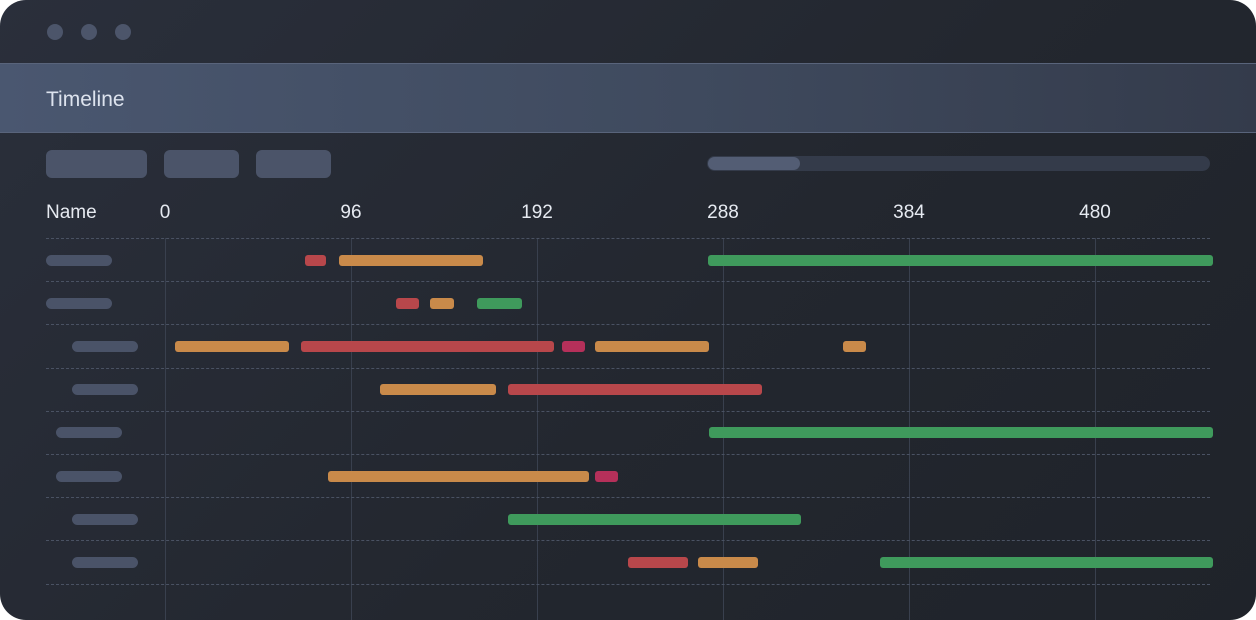 This screenshot has height=620, width=1256. What do you see at coordinates (351, 212) in the screenshot?
I see `tick-label: 96` at bounding box center [351, 212].